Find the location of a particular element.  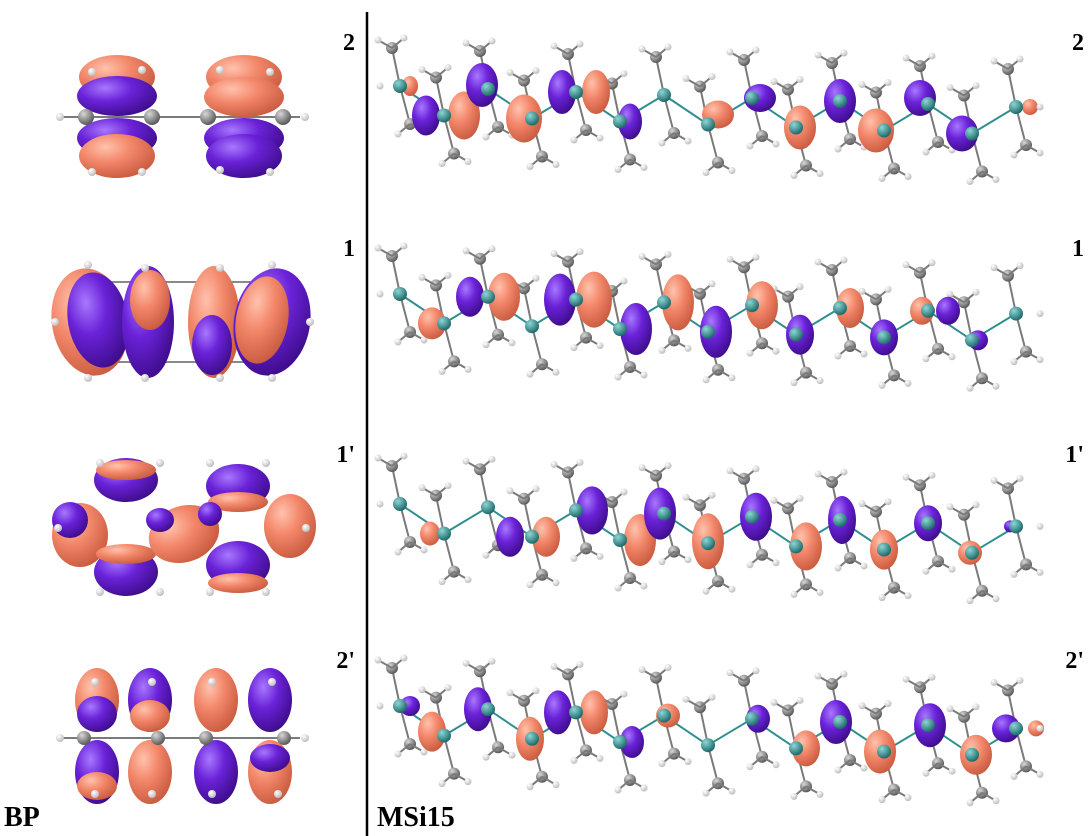

bond is located at coordinates (730, 732).